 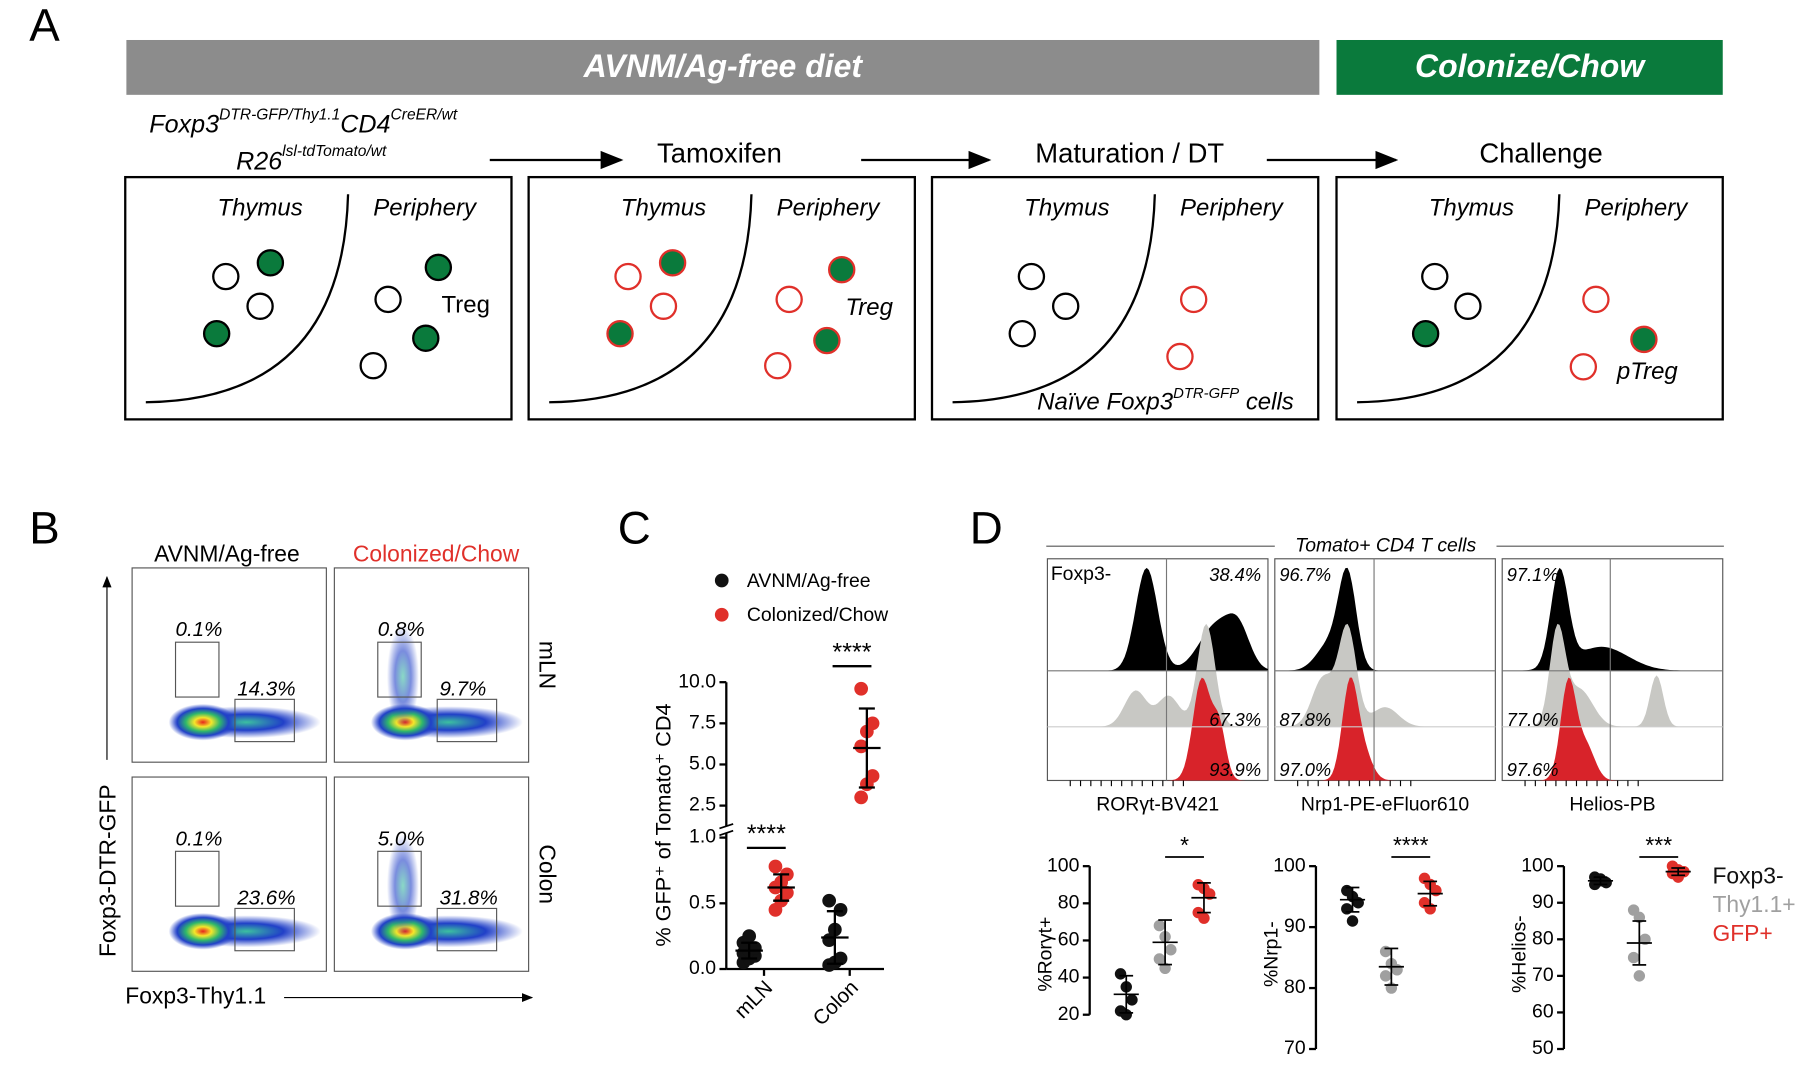 I want to click on y-tick-label: 2.5, so click(x=702, y=805).